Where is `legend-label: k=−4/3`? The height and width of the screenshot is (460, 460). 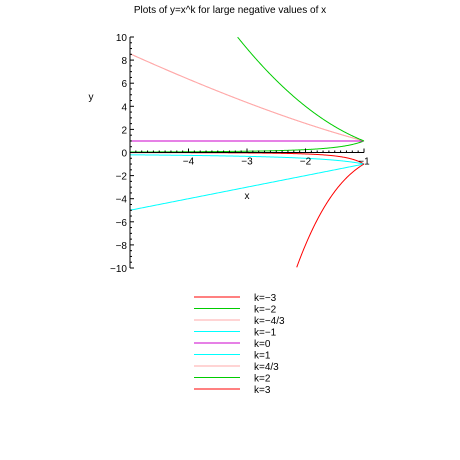
legend-label: k=−4/3 is located at coordinates (269, 321).